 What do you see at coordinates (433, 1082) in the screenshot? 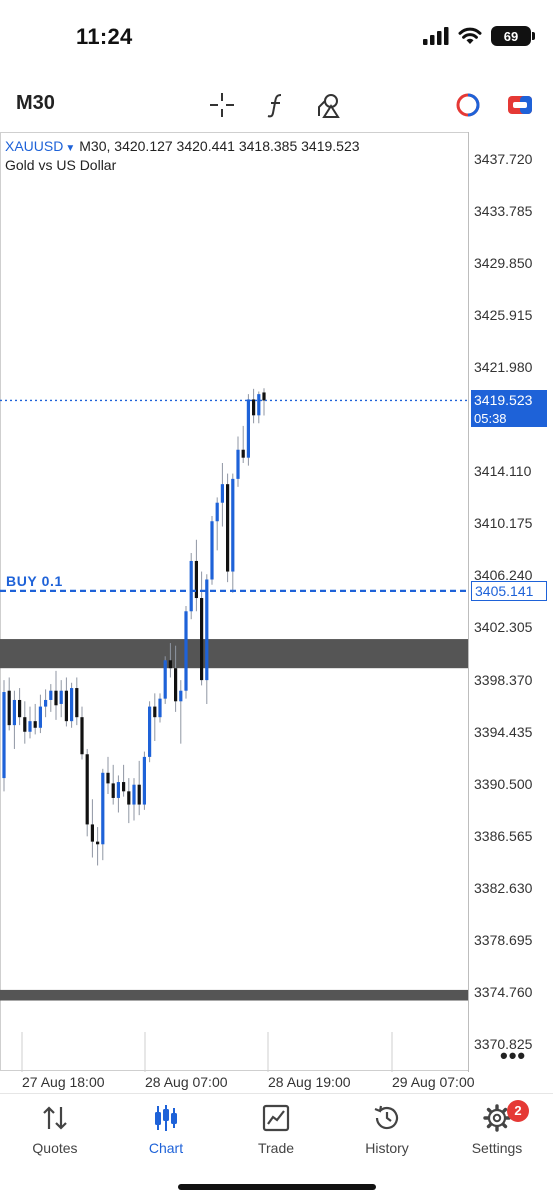
I see `time-axis-label: 29 Aug 07:00` at bounding box center [433, 1082].